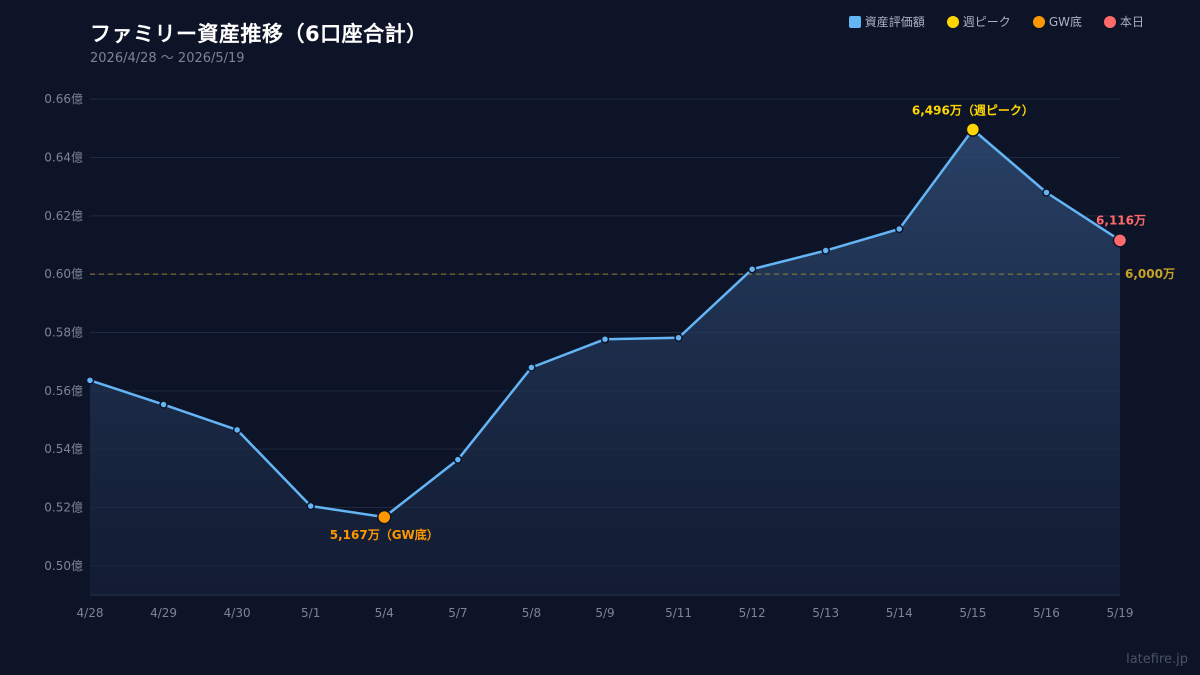 This screenshot has width=1200, height=675. What do you see at coordinates (63, 274) in the screenshot?
I see `y-tick-label: 0.60億` at bounding box center [63, 274].